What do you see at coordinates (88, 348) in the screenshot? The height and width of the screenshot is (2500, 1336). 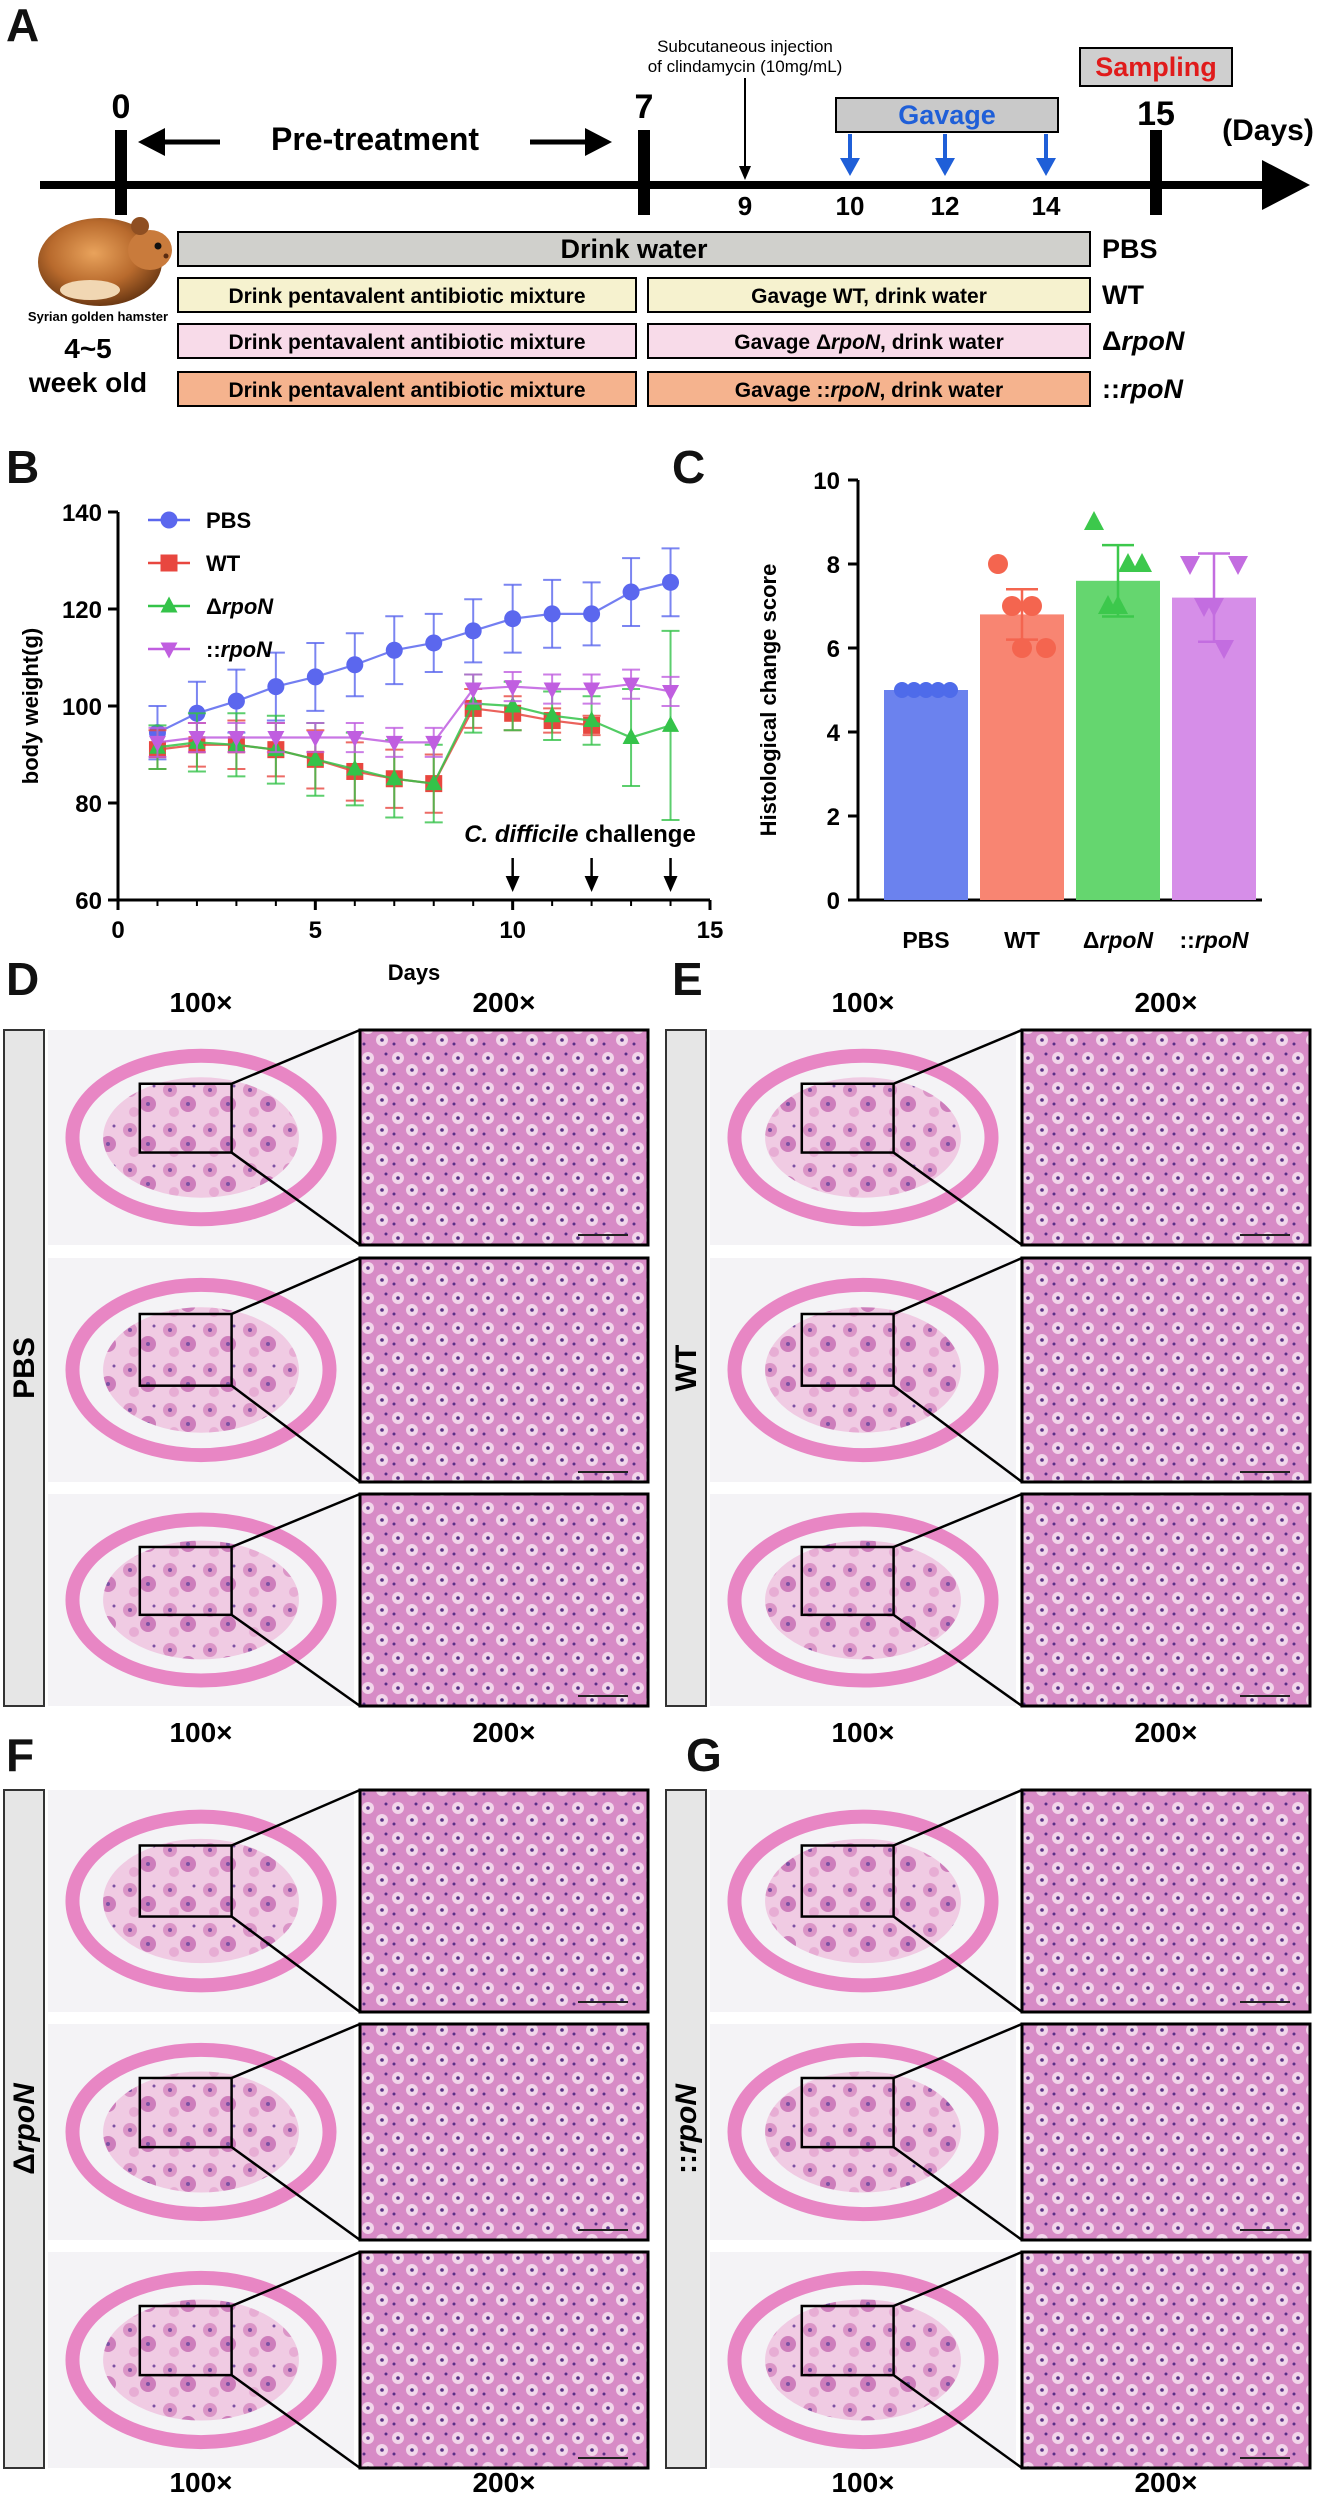 I see `age-line1: 4~5` at bounding box center [88, 348].